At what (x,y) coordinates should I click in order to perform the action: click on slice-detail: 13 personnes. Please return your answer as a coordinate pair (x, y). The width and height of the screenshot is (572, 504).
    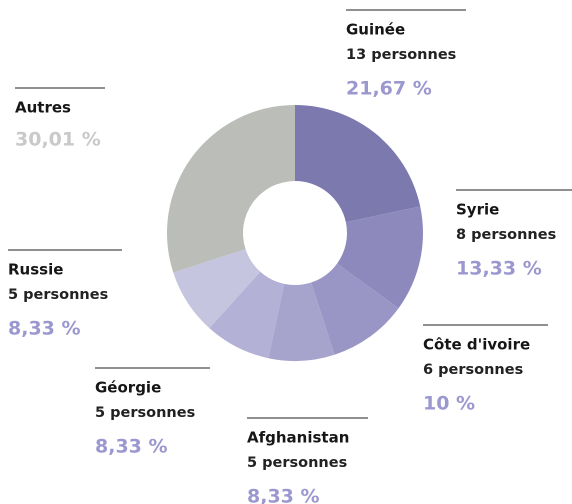
    Looking at the image, I should click on (401, 55).